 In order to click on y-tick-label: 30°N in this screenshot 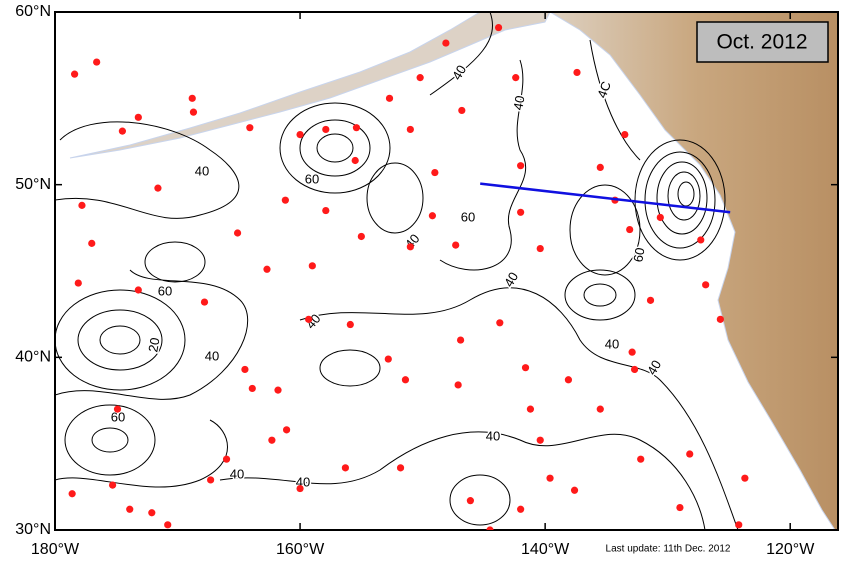, I will do `click(33, 529)`.